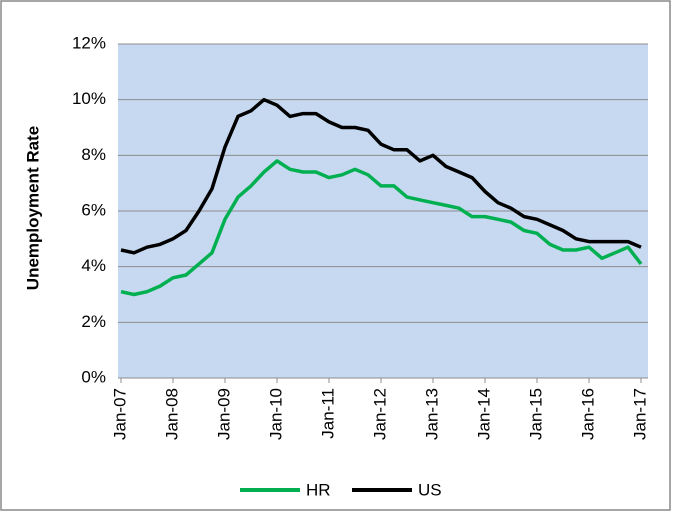 Image resolution: width=673 pixels, height=512 pixels. I want to click on x-tick-label: Jan-11, so click(327, 413).